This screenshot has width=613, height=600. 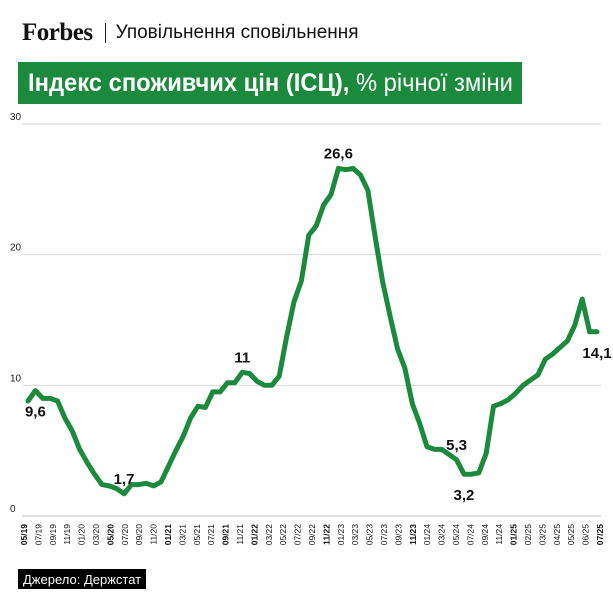 I want to click on data-label: 3,2, so click(x=464, y=495).